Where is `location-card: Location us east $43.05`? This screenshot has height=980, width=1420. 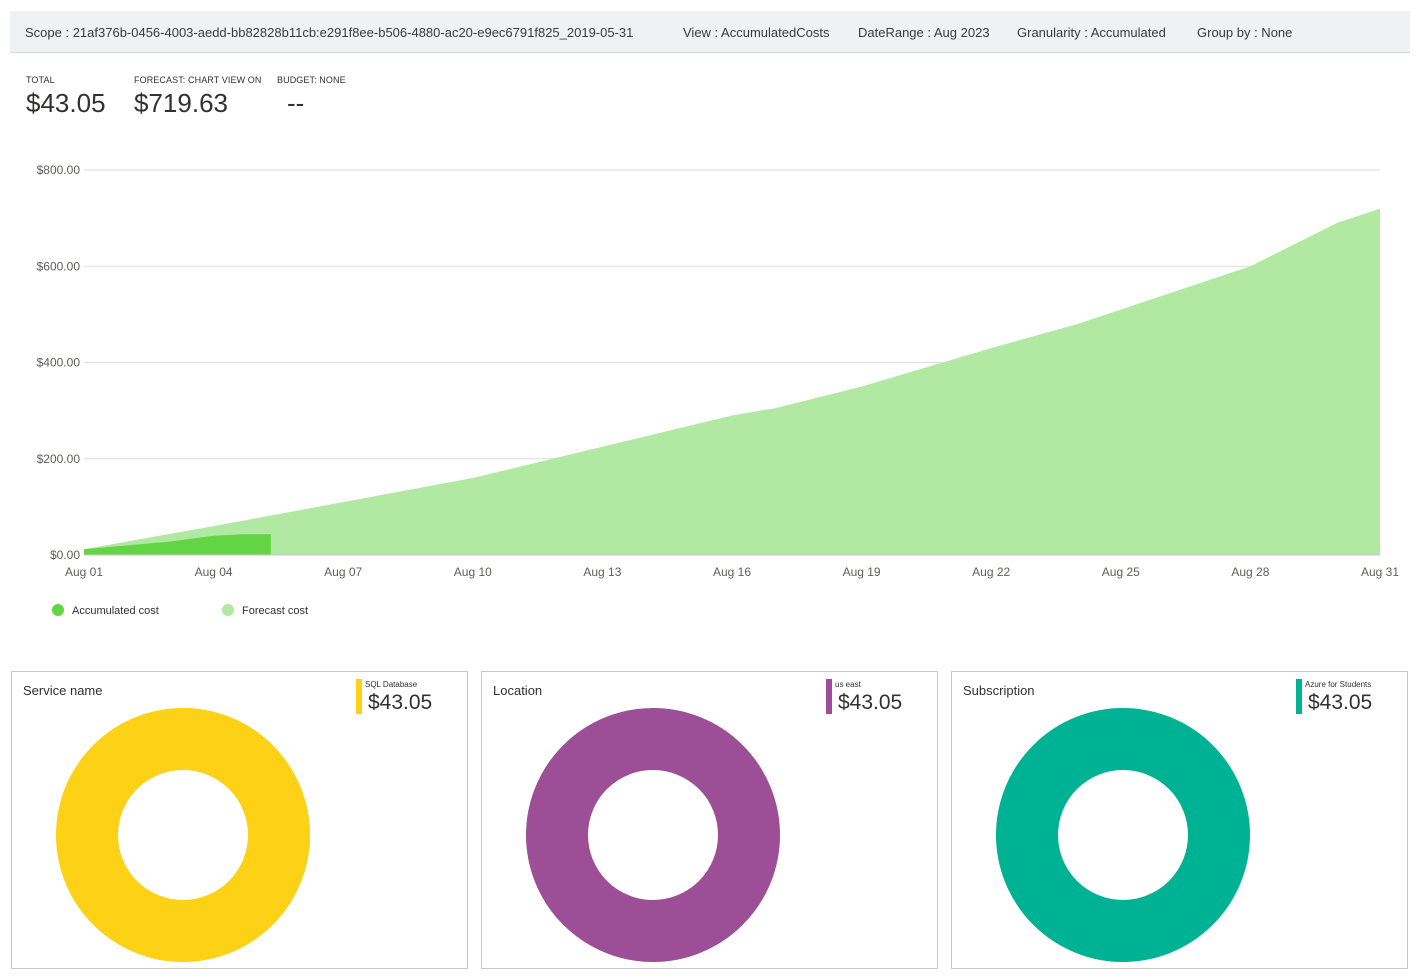
location-card: Location us east $43.05 is located at coordinates (709, 820).